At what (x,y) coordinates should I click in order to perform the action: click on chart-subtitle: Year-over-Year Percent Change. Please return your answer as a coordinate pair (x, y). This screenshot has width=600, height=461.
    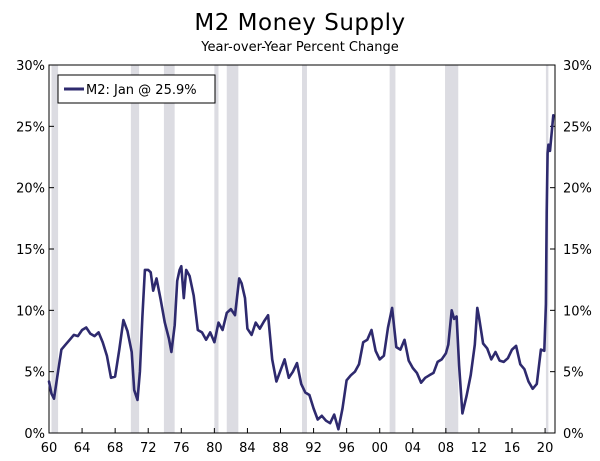
    Looking at the image, I should click on (300, 47).